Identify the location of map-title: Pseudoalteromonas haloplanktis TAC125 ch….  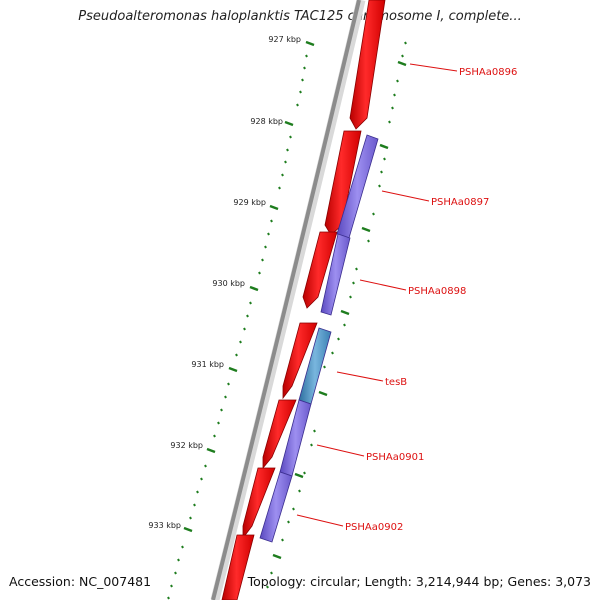
(300, 16).